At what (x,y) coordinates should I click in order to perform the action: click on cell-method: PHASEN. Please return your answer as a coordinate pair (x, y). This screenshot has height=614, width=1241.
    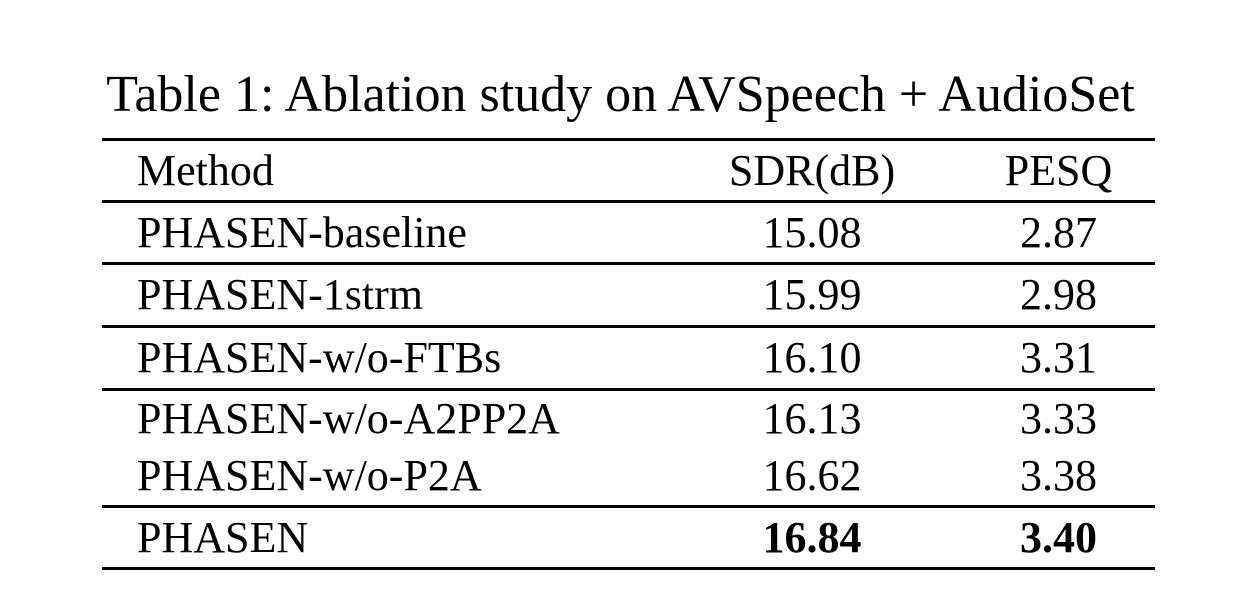
    Looking at the image, I should click on (223, 537).